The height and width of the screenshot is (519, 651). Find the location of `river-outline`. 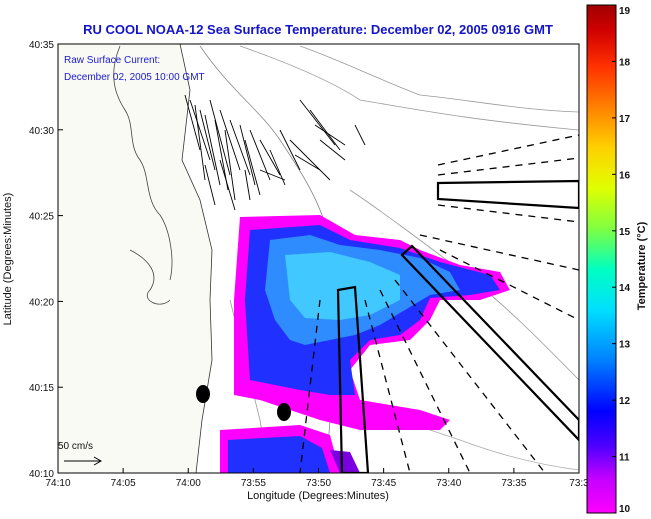

river-outline is located at coordinates (143, 163).